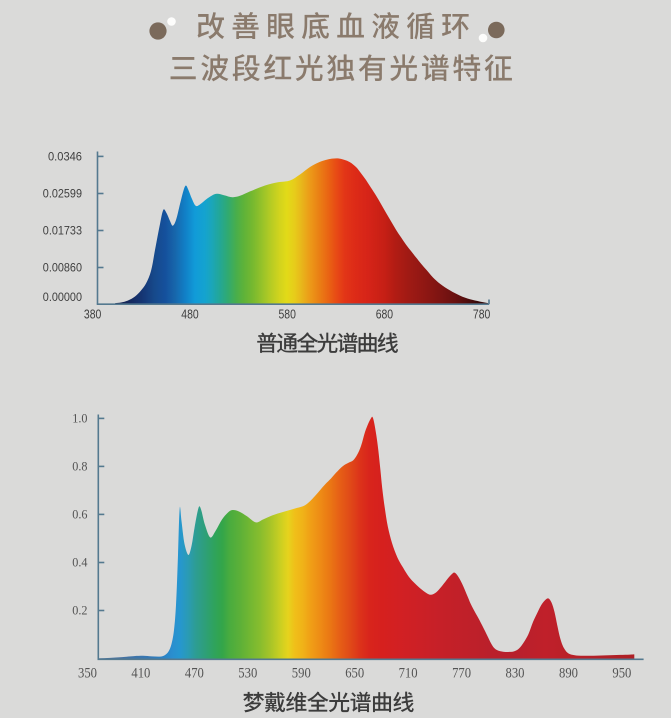  What do you see at coordinates (140, 673) in the screenshot?
I see `svg-text: 410` at bounding box center [140, 673].